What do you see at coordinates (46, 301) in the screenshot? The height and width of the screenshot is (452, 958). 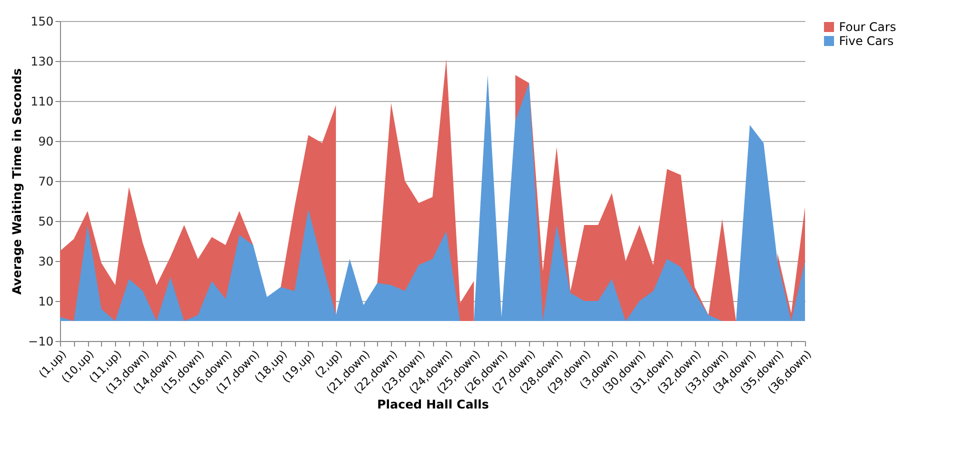 I see `y-tick-label: 10` at bounding box center [46, 301].